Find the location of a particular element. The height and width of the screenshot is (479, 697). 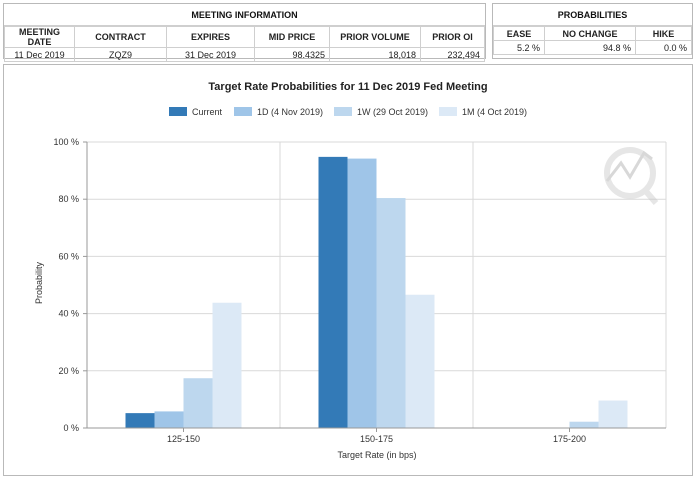

mid-price-value: 98.4325 is located at coordinates (292, 54).